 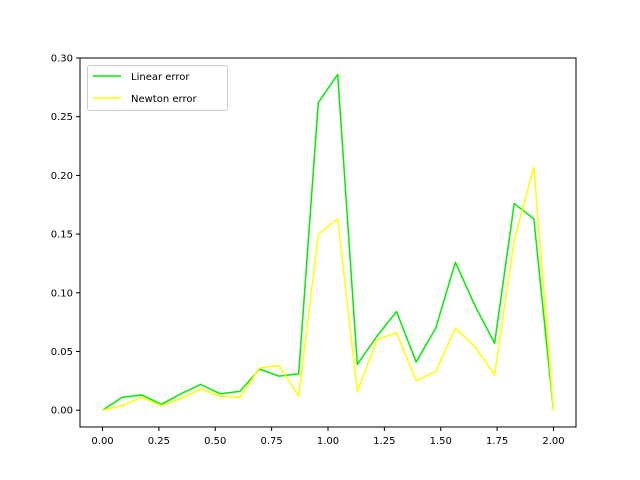 I want to click on x-tick-label: 0.75, so click(x=272, y=441).